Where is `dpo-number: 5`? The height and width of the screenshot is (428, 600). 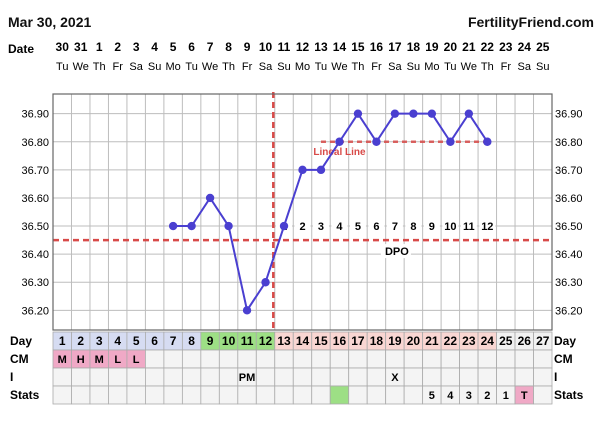
dpo-number: 5 is located at coordinates (358, 227).